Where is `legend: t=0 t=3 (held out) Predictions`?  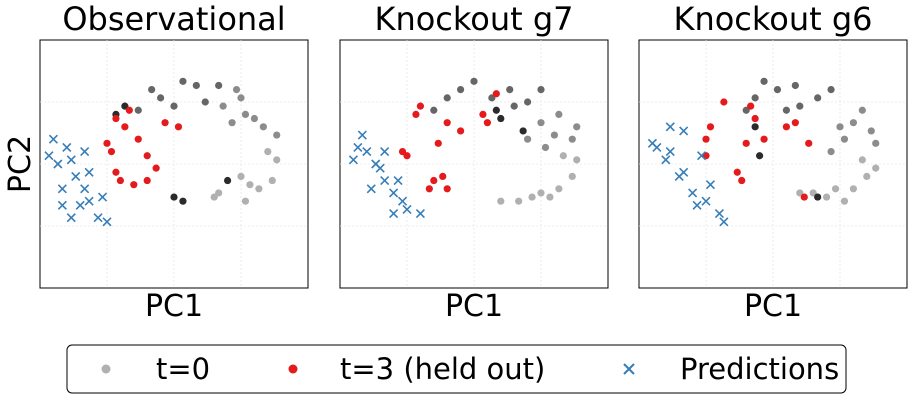
legend: t=0 t=3 (held out) Predictions is located at coordinates (456, 369).